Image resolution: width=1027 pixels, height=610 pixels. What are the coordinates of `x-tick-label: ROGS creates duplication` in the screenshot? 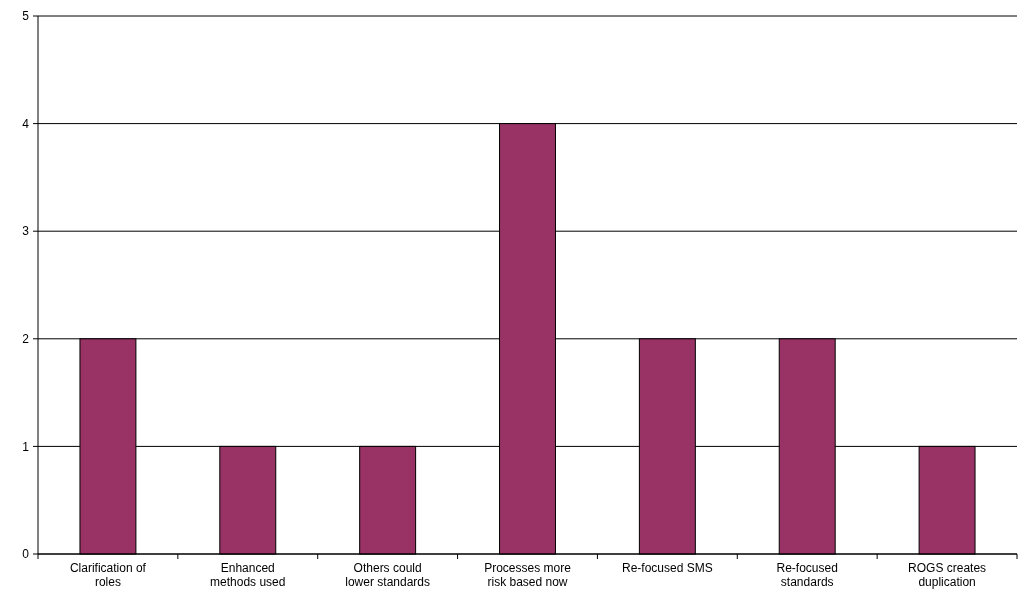 It's located at (947, 575).